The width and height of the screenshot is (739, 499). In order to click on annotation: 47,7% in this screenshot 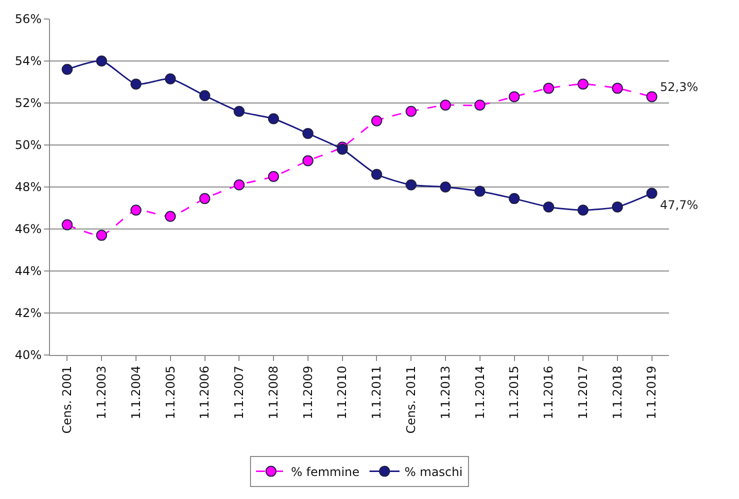, I will do `click(679, 205)`.